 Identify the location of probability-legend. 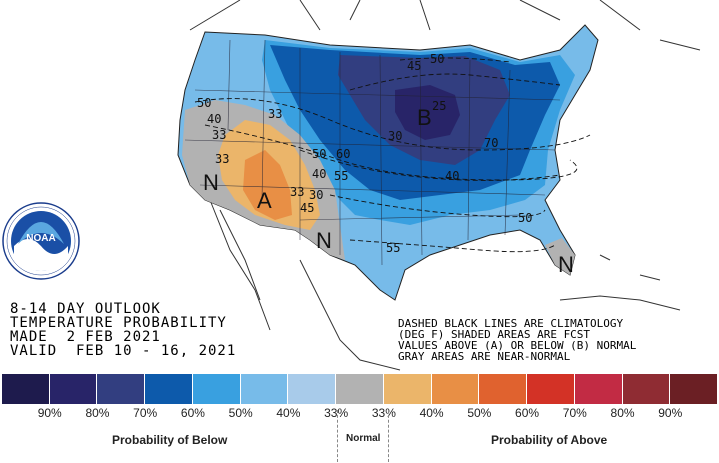
(360, 389).